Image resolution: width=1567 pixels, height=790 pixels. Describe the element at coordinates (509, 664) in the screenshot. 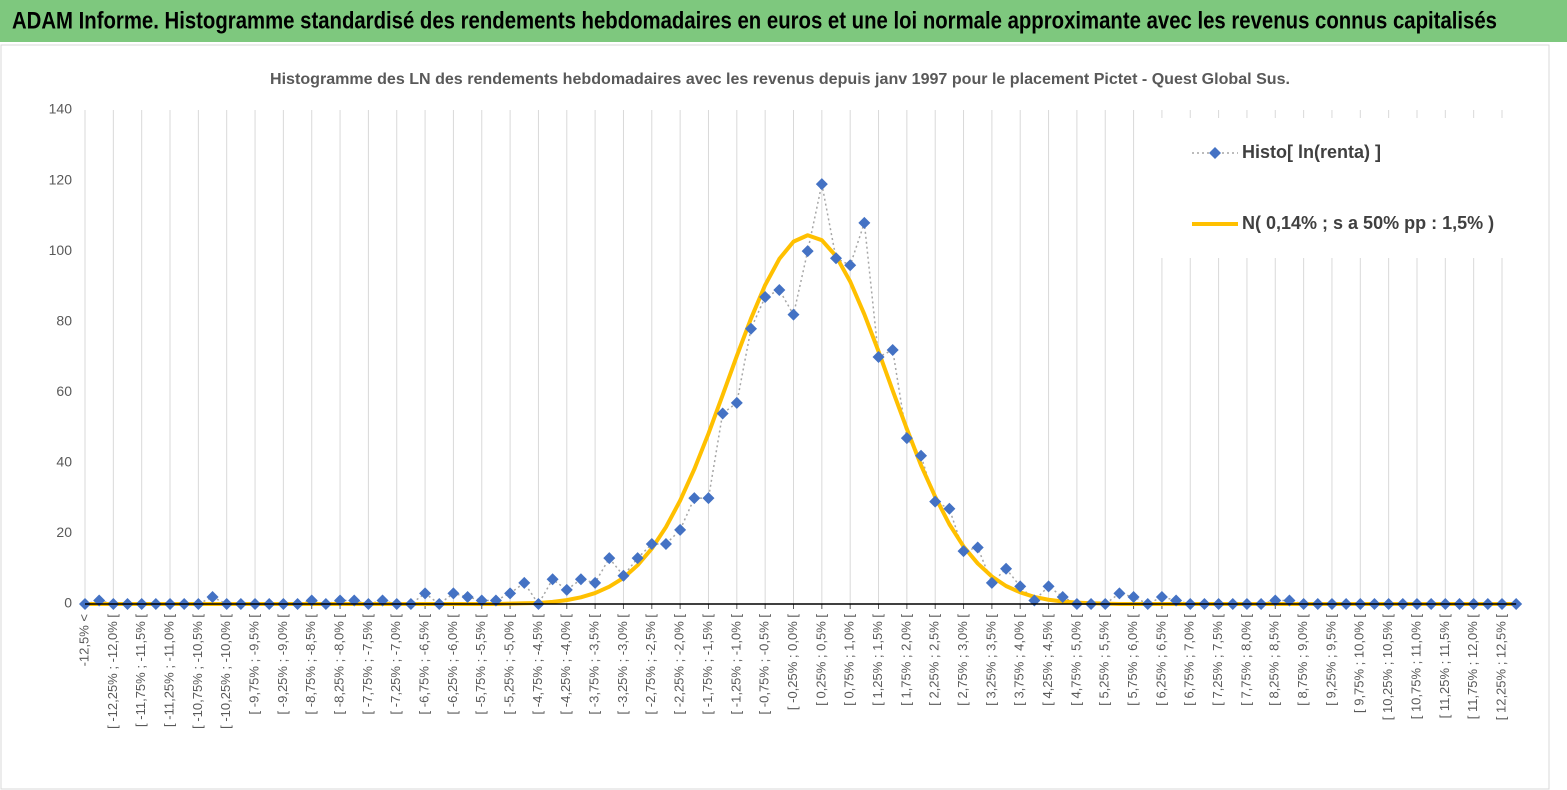

I see `x-tick-label: [ -5,25% ; -5,0% [` at that location.